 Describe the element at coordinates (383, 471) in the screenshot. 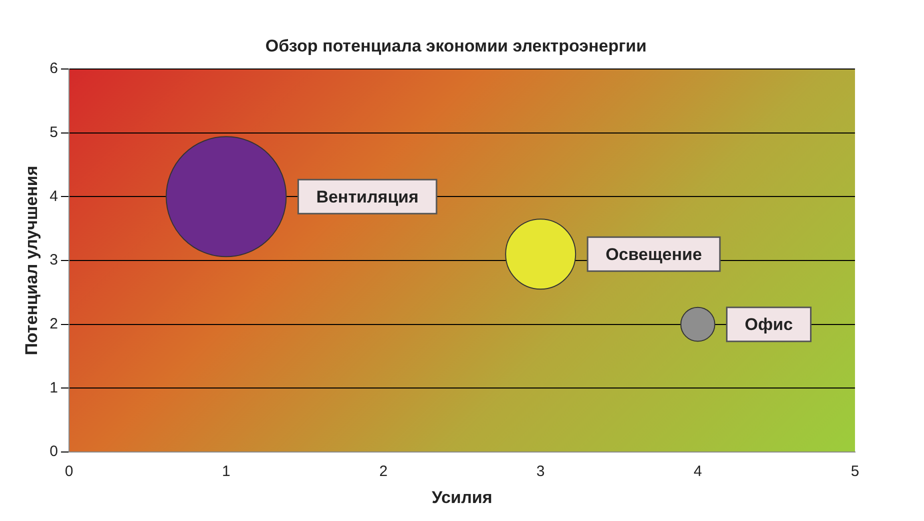

I see `x-tick-label: 2` at that location.